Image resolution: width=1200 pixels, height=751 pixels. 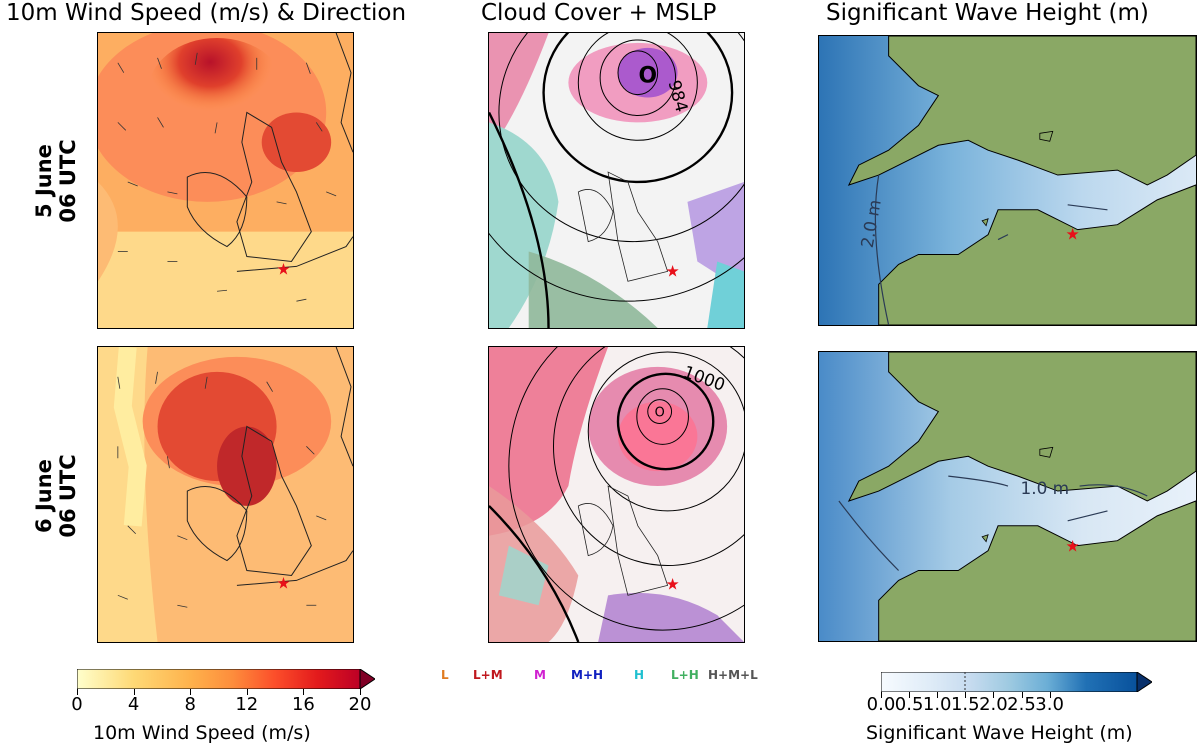 I want to click on cloud-legend-item: L, so click(x=445, y=675).